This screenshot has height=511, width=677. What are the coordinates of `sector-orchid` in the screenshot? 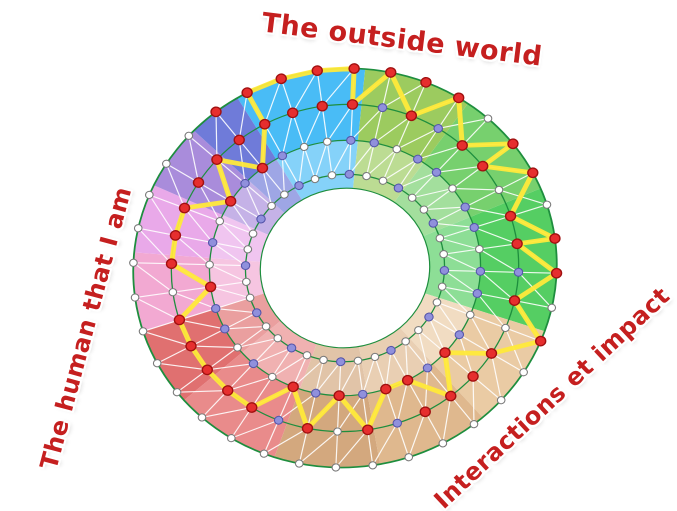 It's located at (198, 224).